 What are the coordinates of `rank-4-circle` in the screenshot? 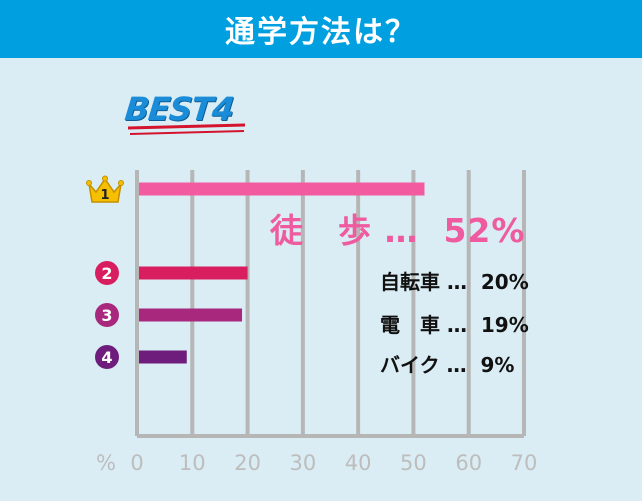 It's located at (107, 357).